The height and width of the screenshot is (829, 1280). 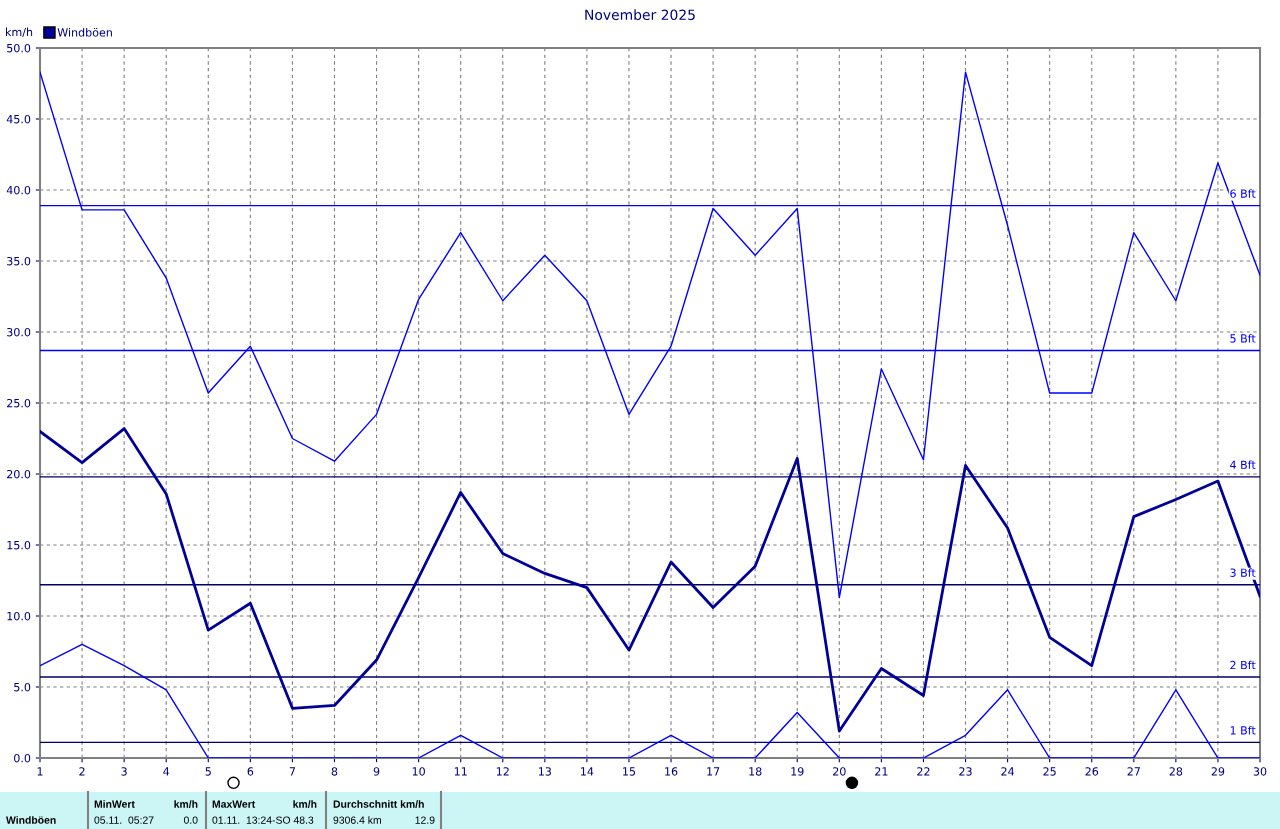 I want to click on x-tick-label: 15, so click(x=629, y=771).